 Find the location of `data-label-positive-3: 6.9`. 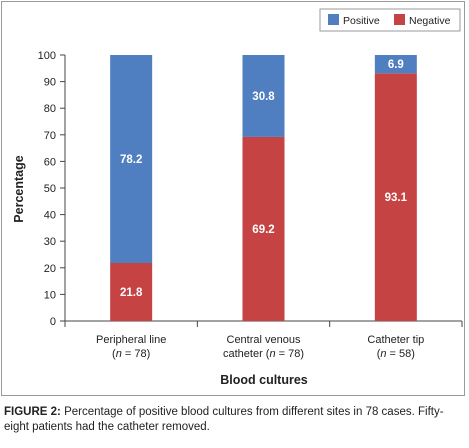

data-label-positive-3: 6.9 is located at coordinates (396, 65).